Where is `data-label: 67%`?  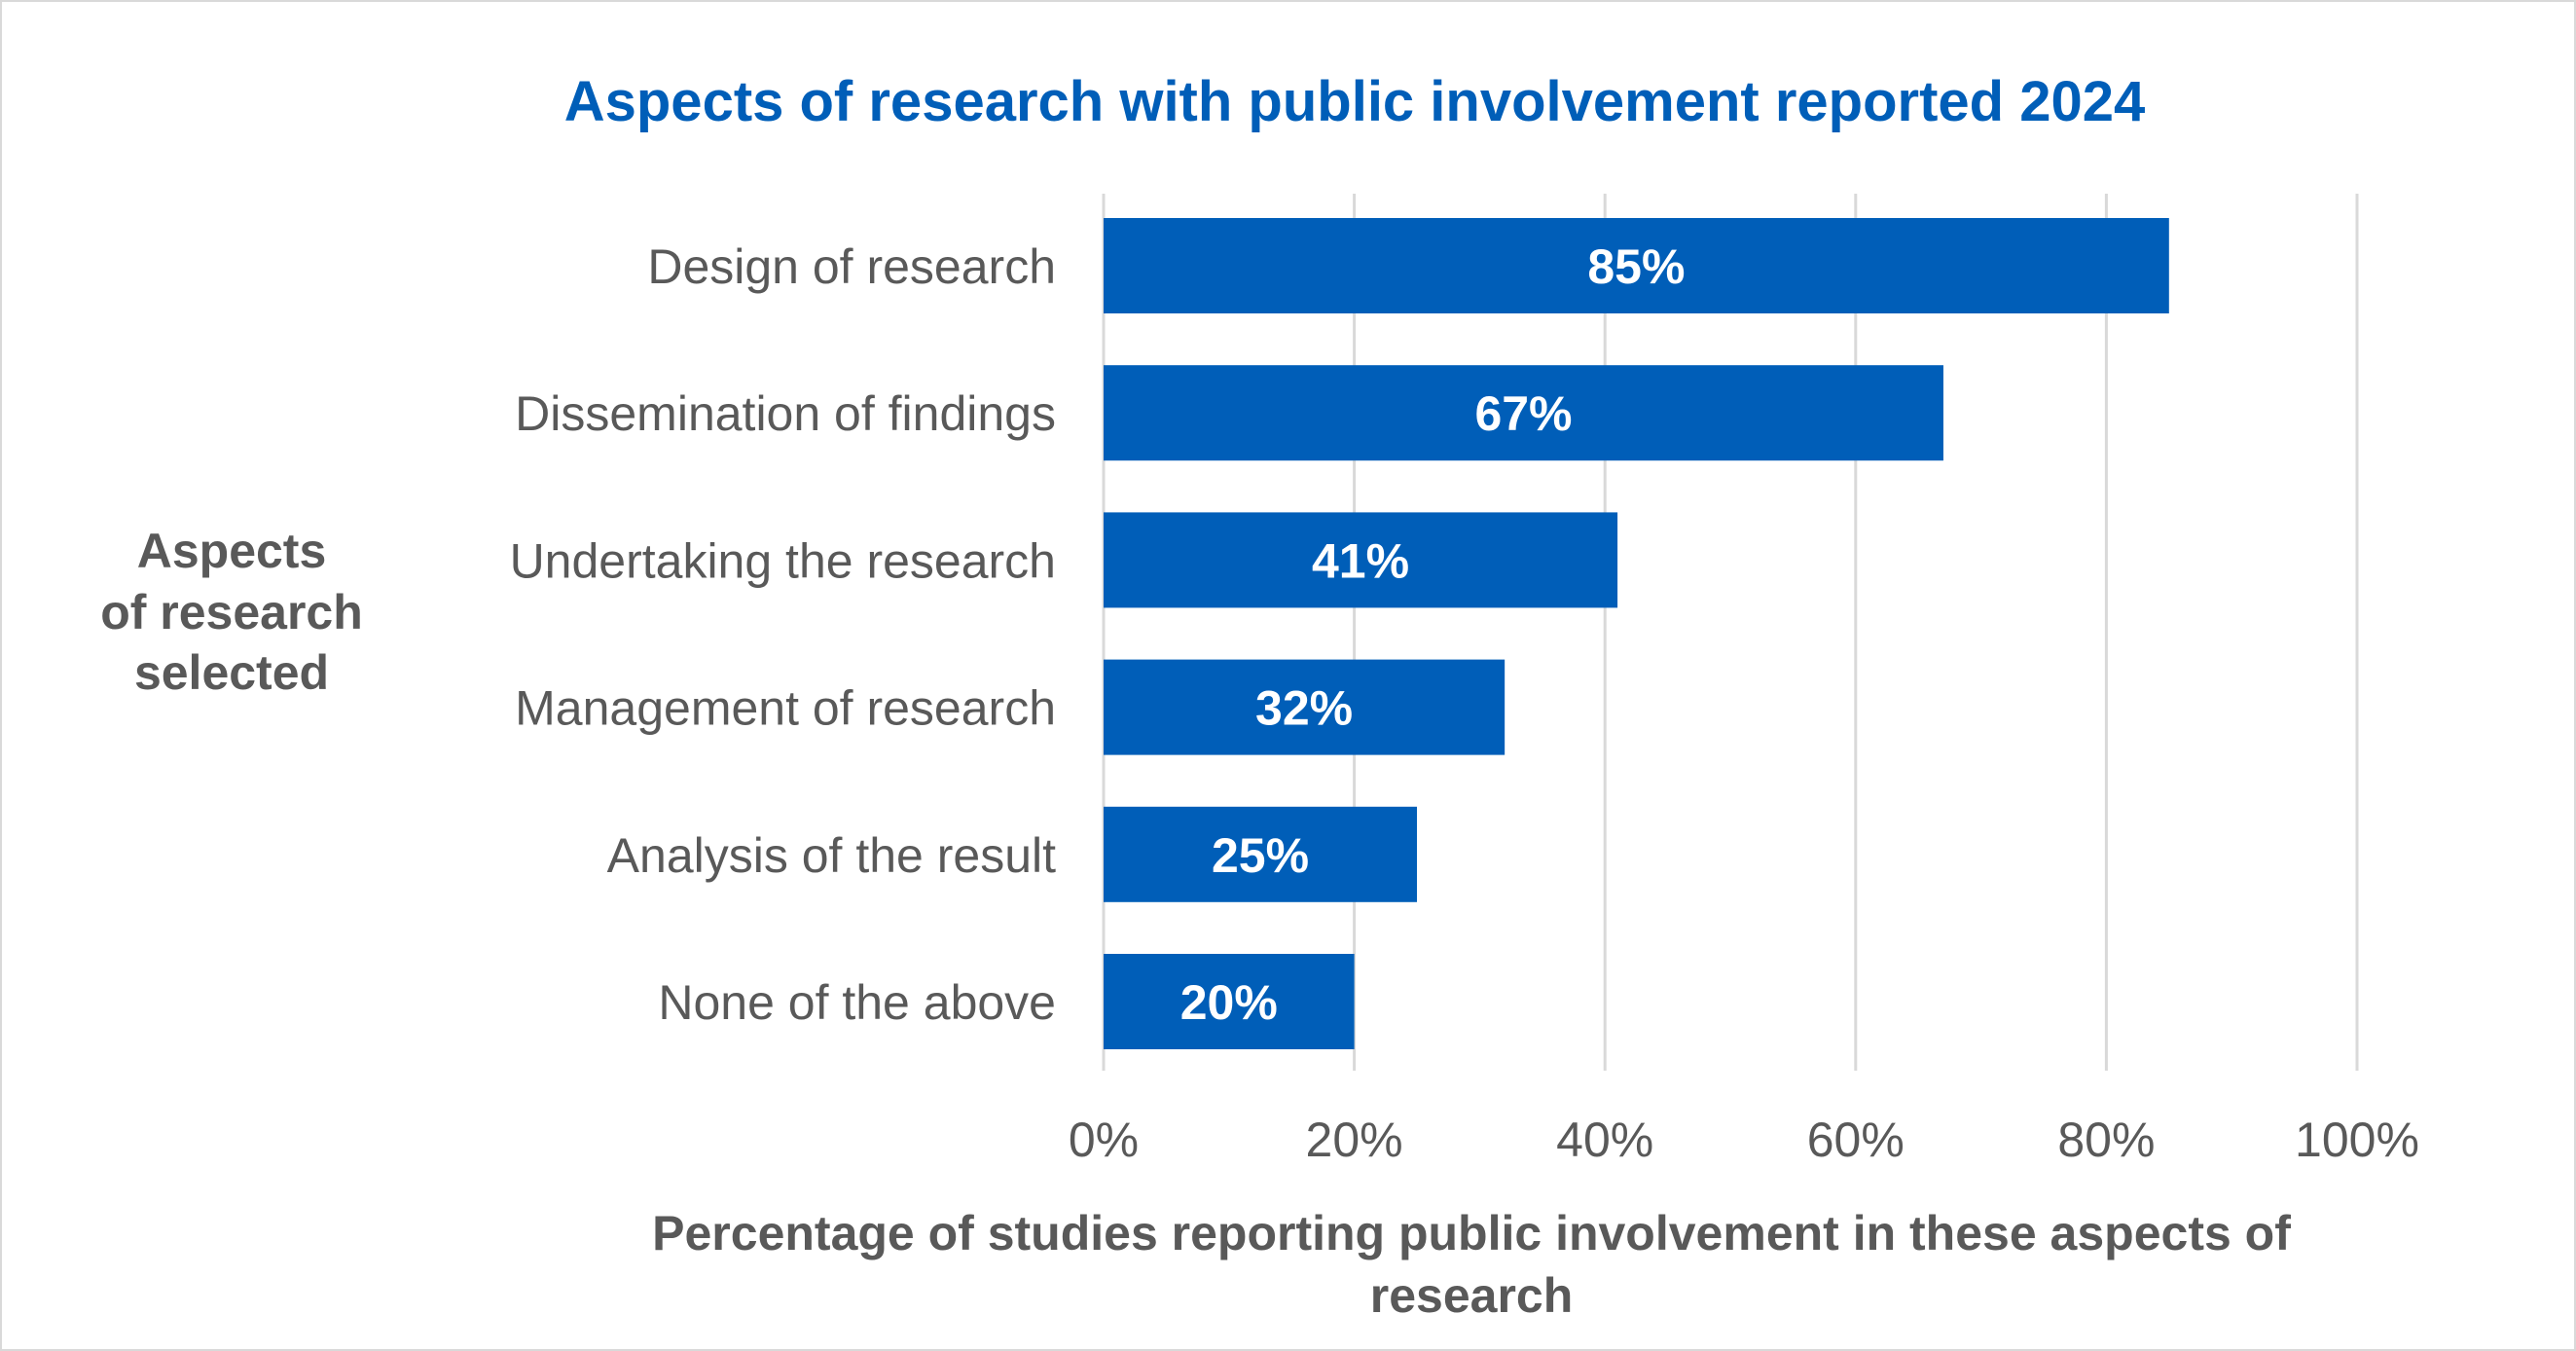
data-label: 67% is located at coordinates (1523, 414).